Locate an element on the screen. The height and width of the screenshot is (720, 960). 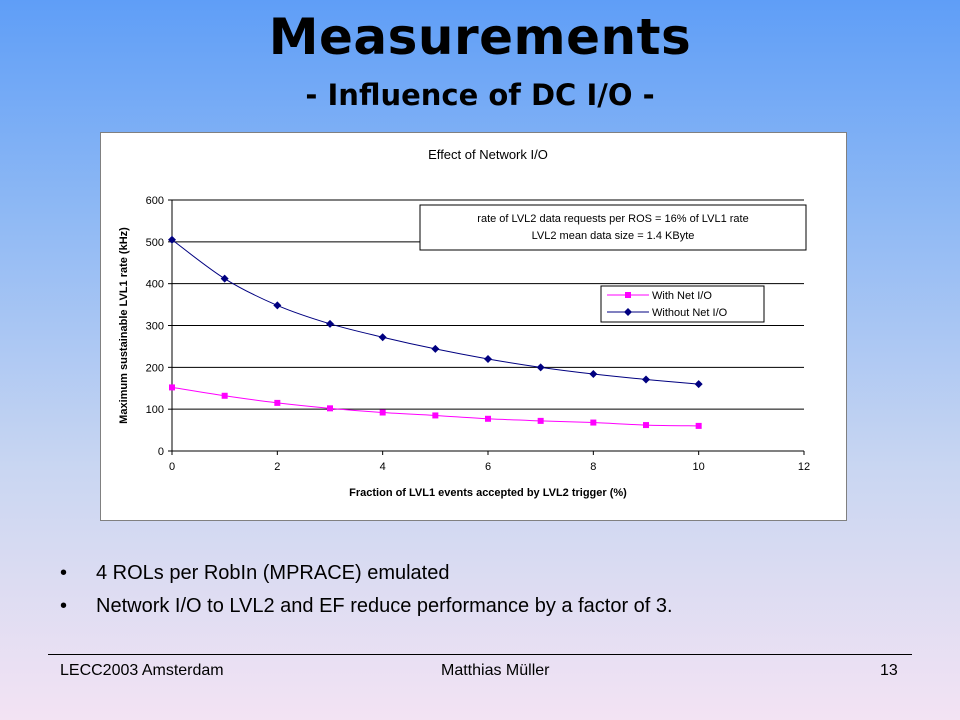
series-line-with-net-io is located at coordinates (435, 406).